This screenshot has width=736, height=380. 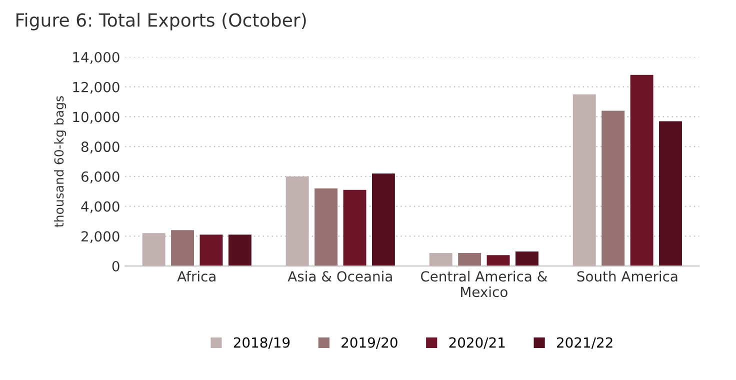 I want to click on legend-label: 2021/22, so click(x=584, y=343).